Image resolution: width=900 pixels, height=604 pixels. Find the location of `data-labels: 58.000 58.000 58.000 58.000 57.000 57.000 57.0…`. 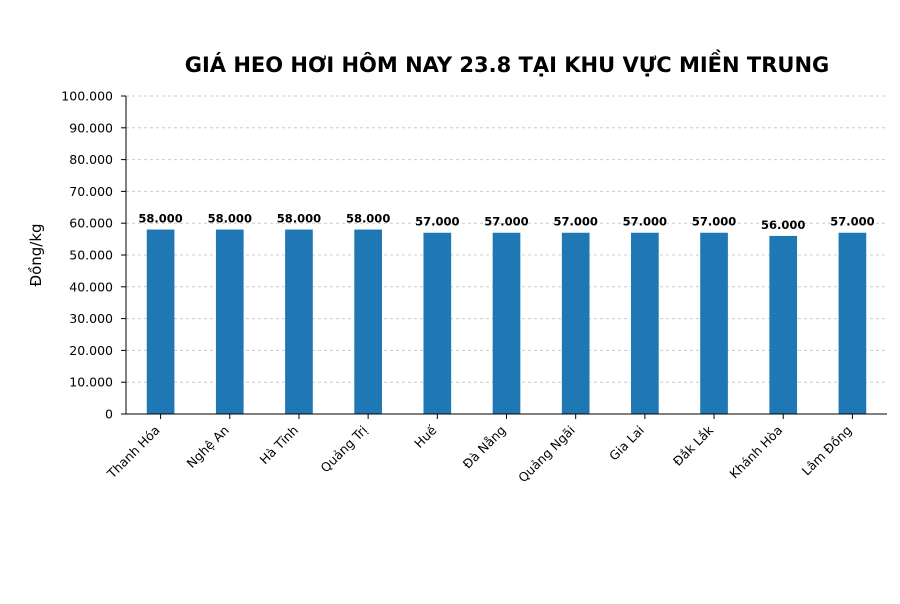

data-labels: 58.000 58.000 58.000 58.000 57.000 57.000 57.0… is located at coordinates (506, 222).